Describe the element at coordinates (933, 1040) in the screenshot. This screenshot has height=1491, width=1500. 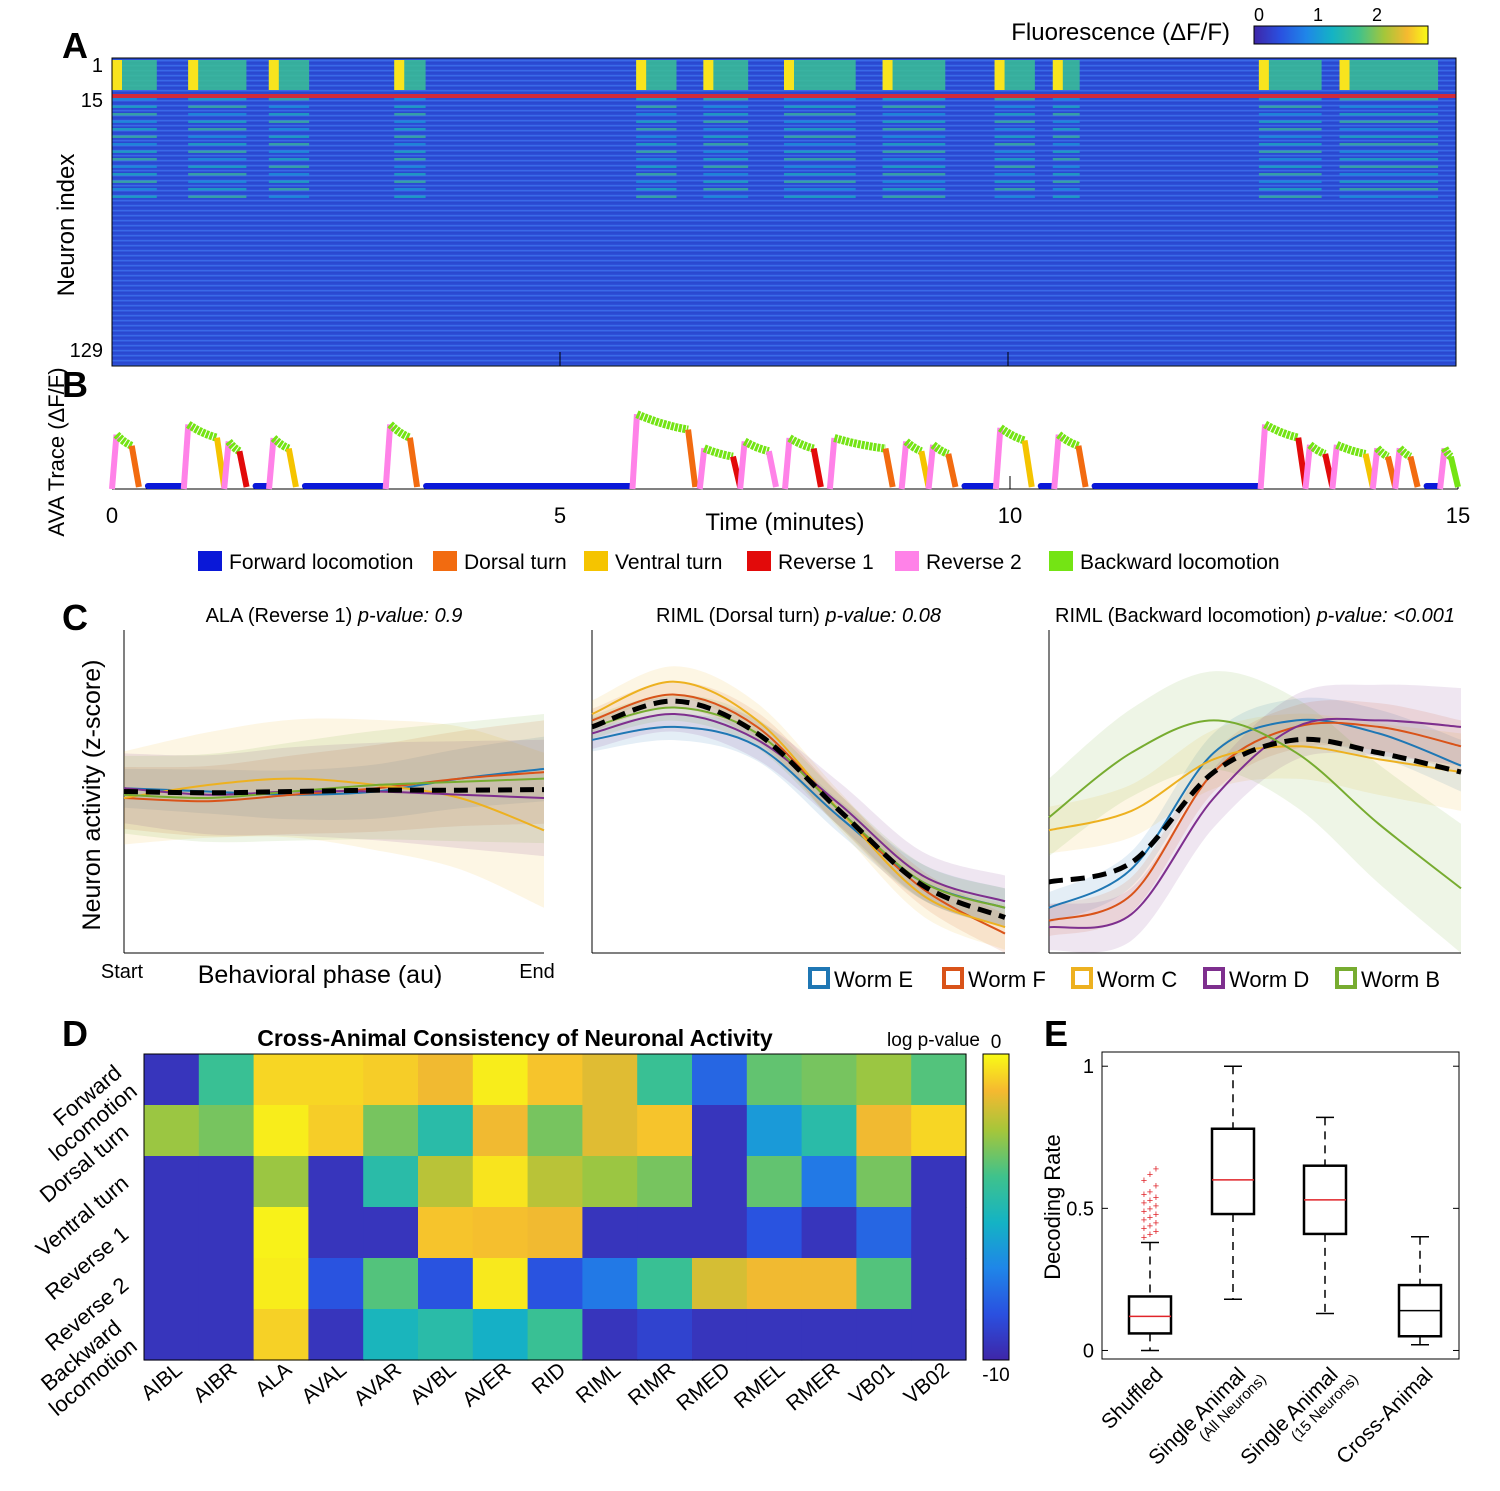
I see `d-colorbar-label: log p-value` at that location.